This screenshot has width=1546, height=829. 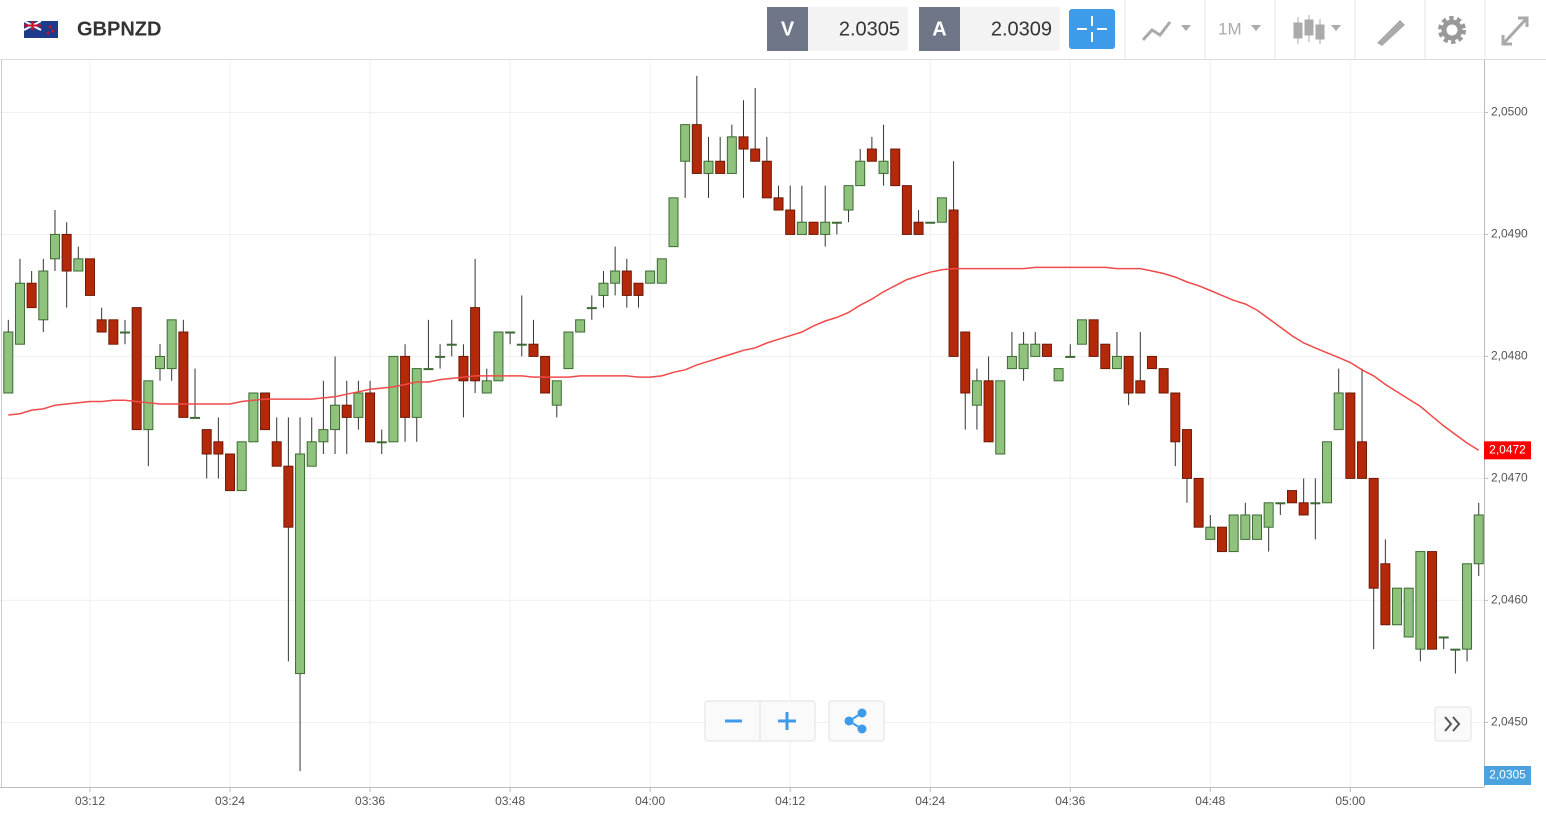 What do you see at coordinates (1010, 29) in the screenshot?
I see `ask-box` at bounding box center [1010, 29].